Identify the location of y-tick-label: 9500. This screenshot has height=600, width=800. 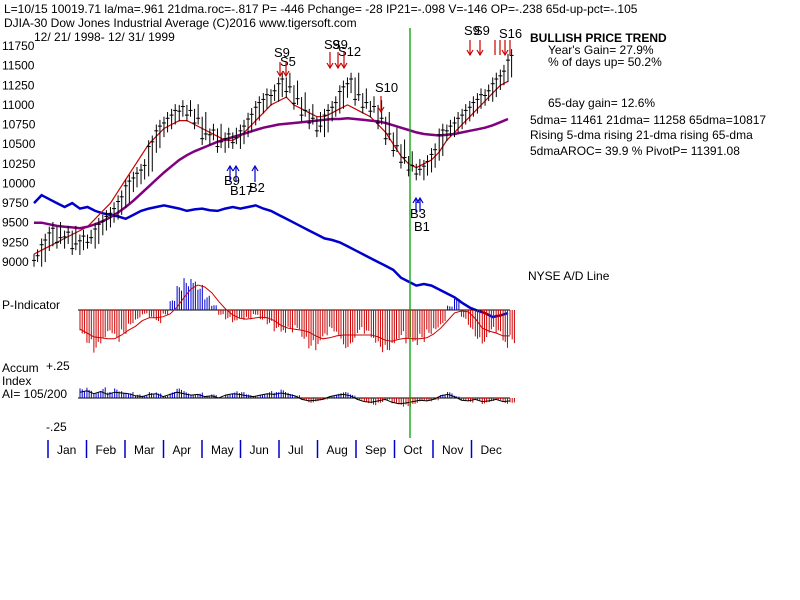
(15, 223).